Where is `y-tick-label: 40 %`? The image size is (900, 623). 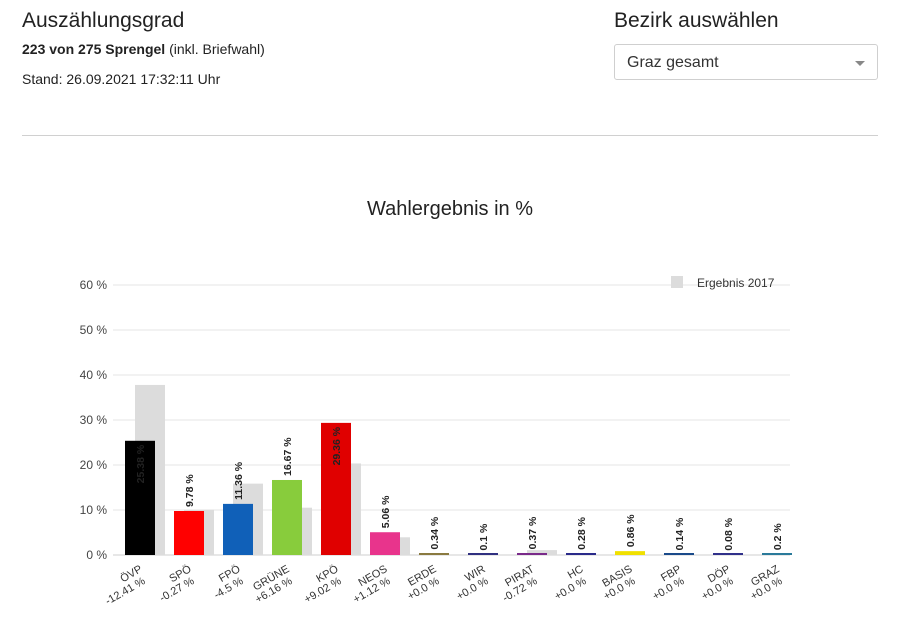
y-tick-label: 40 % is located at coordinates (94, 375).